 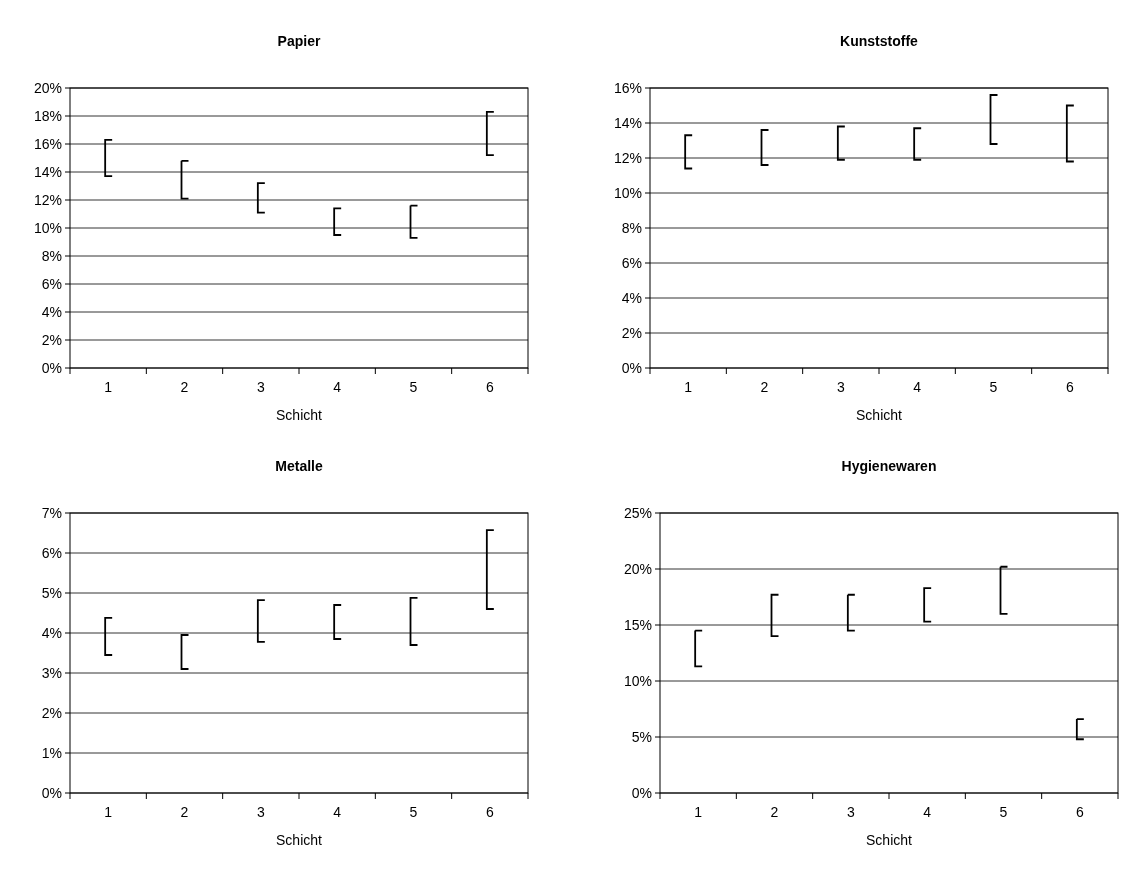 I want to click on chart-title: Hygienewaren, so click(x=889, y=466).